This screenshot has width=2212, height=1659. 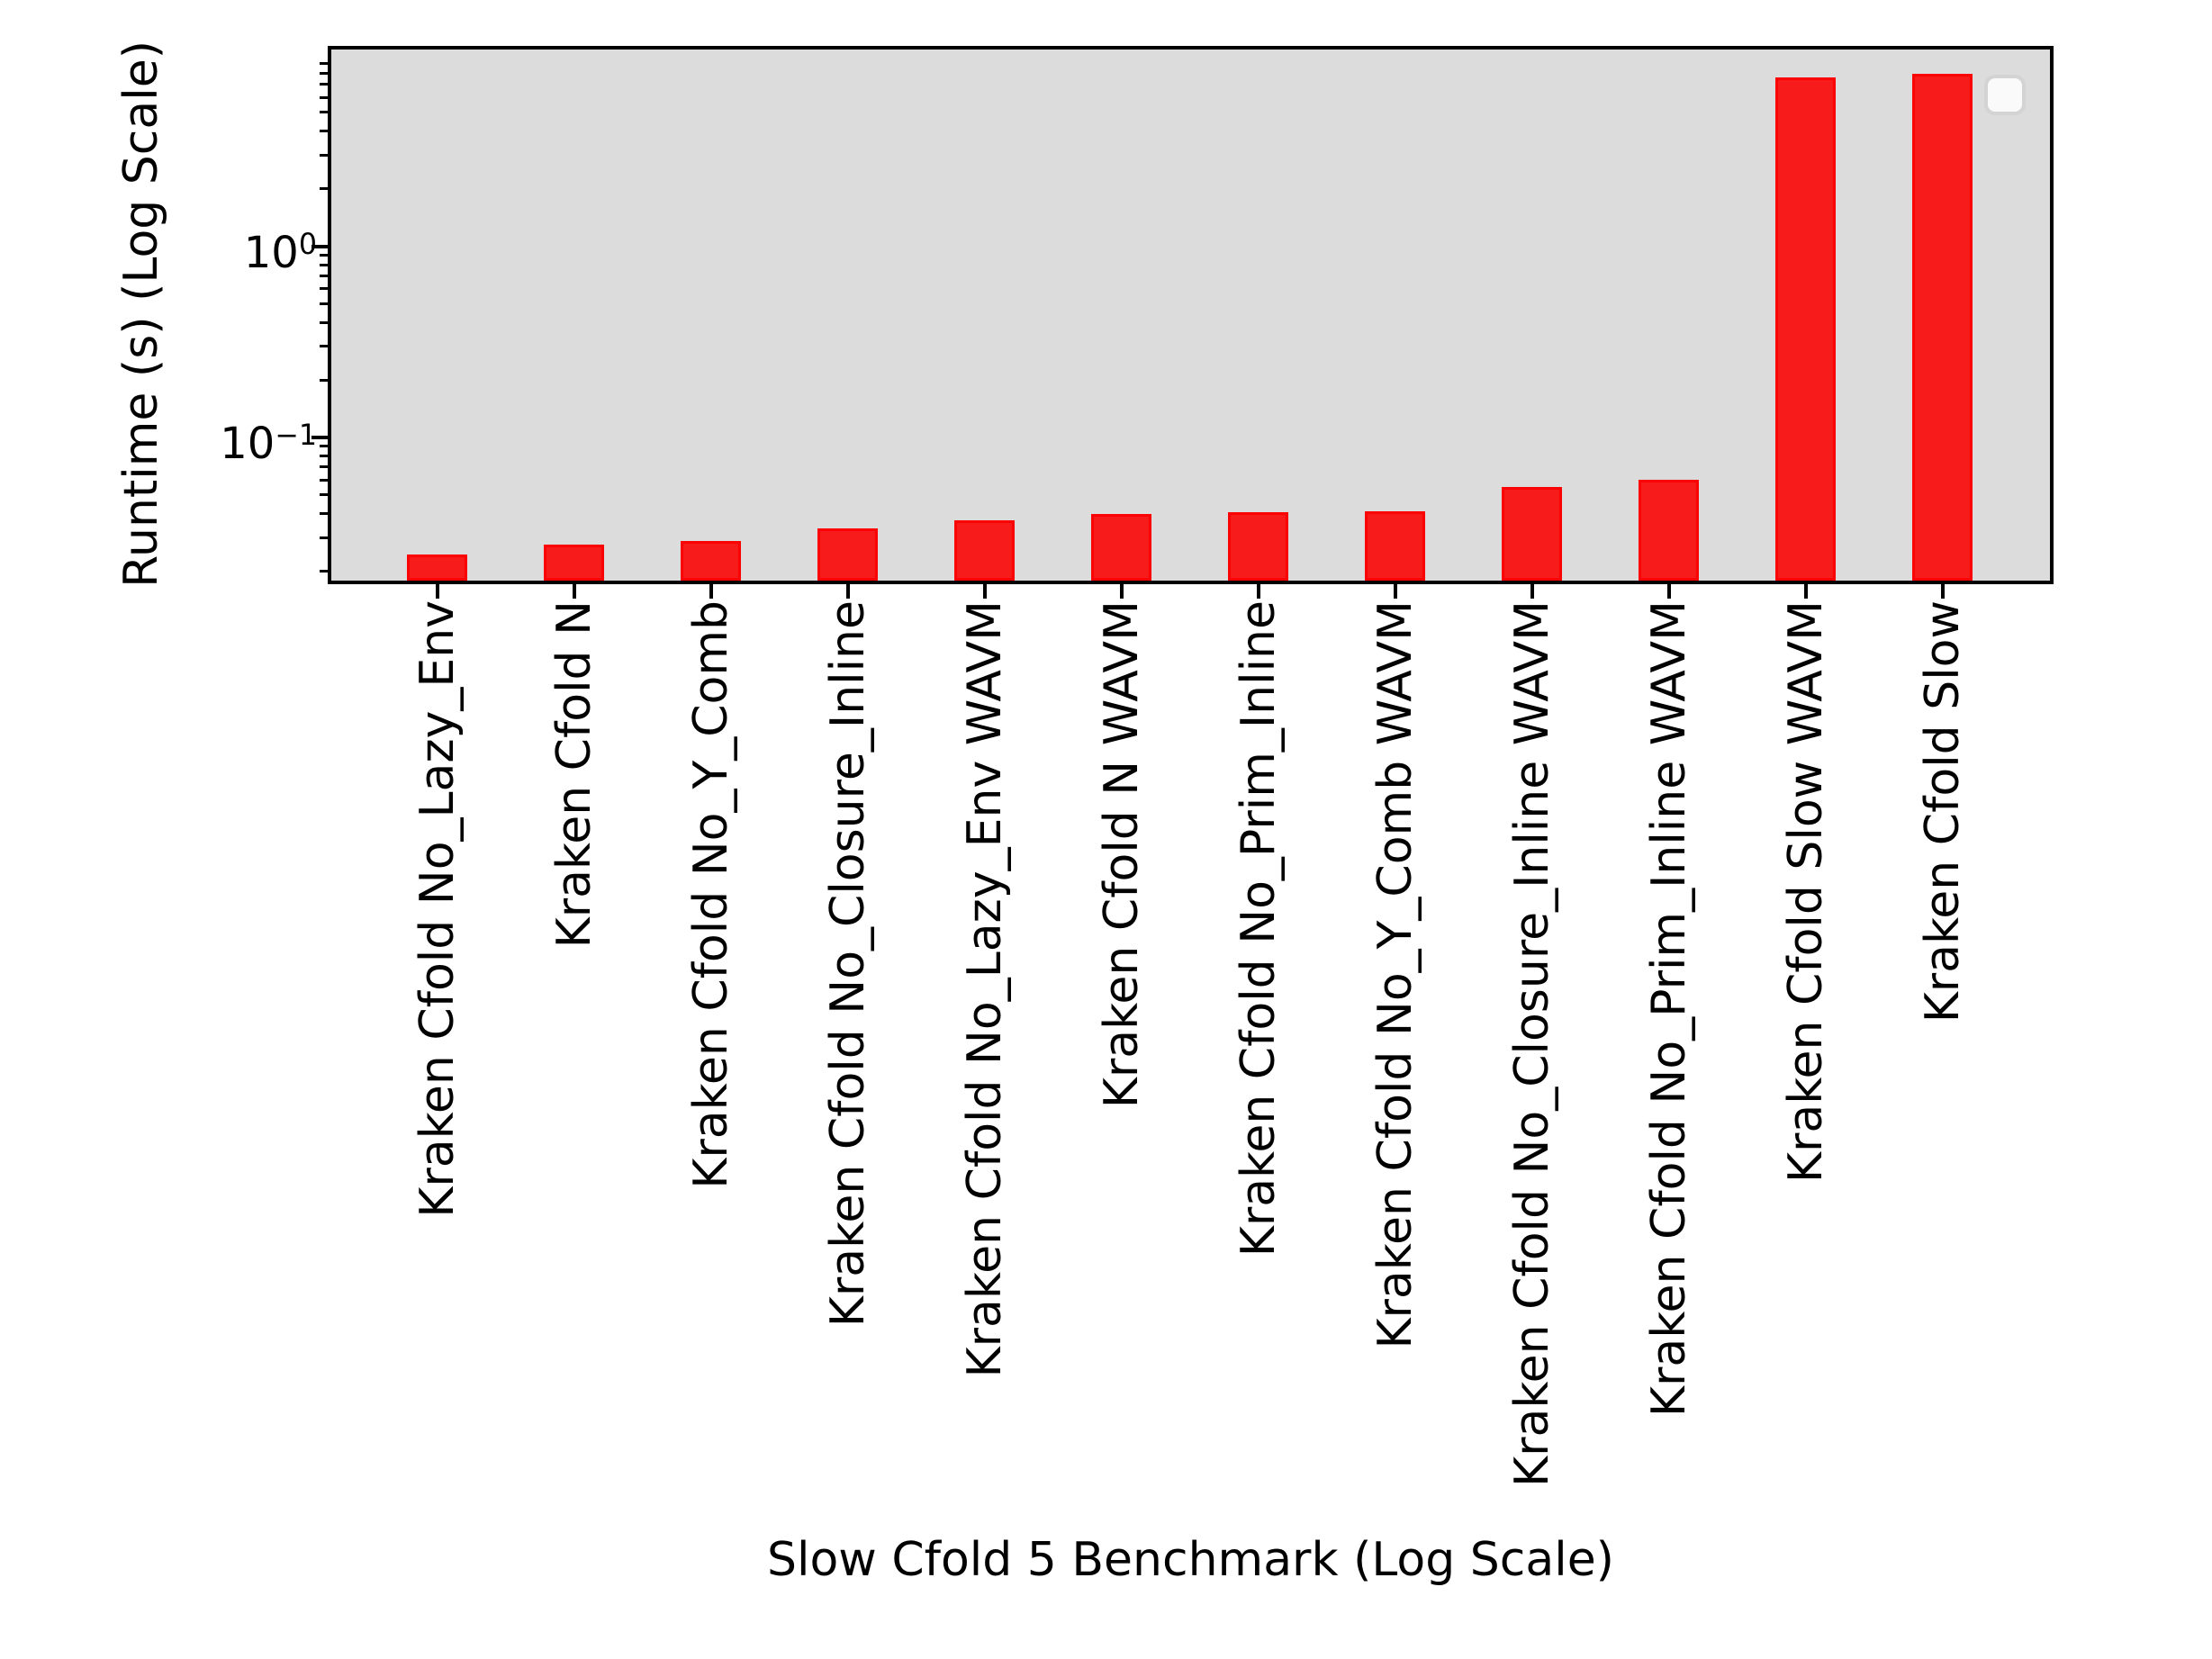 What do you see at coordinates (2005, 95) in the screenshot?
I see `legend` at bounding box center [2005, 95].